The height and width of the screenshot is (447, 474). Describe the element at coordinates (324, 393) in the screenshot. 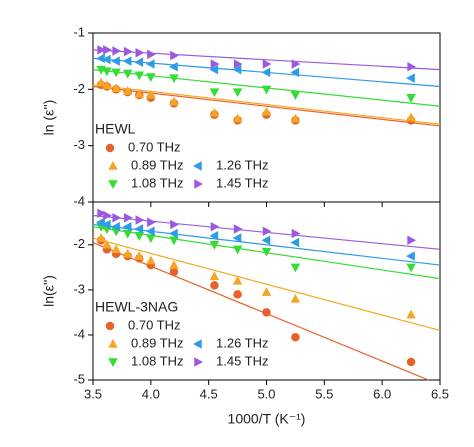

I see `x-tick-label: 5.5` at that location.